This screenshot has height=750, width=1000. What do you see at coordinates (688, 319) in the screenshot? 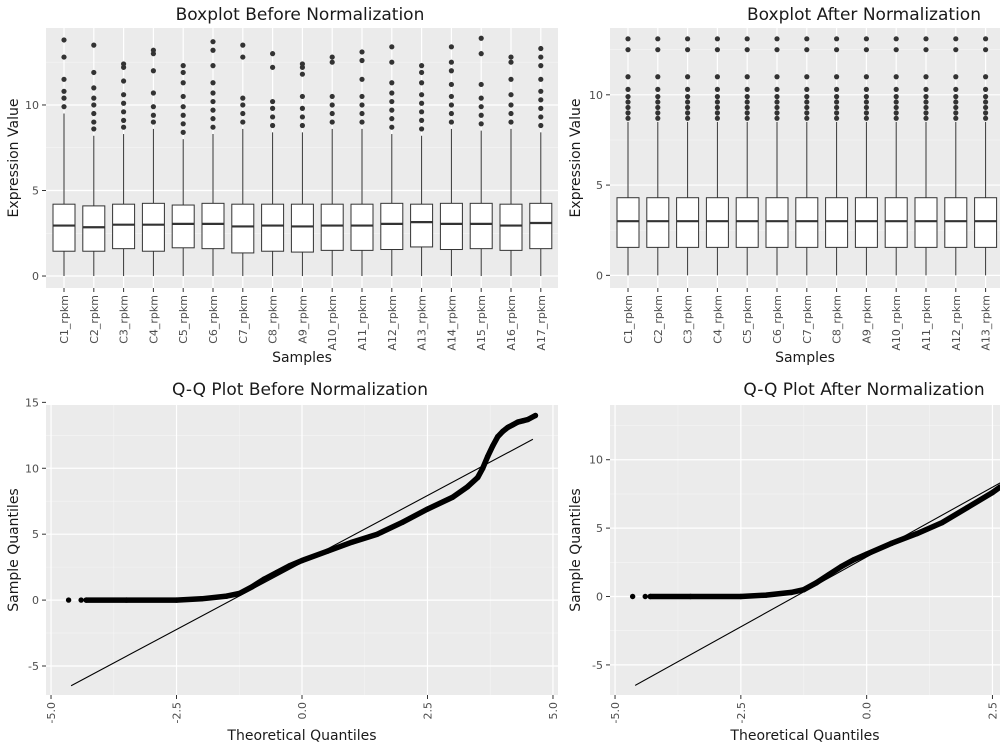
I see `x-tick-label: C3_rpkm` at bounding box center [688, 319].